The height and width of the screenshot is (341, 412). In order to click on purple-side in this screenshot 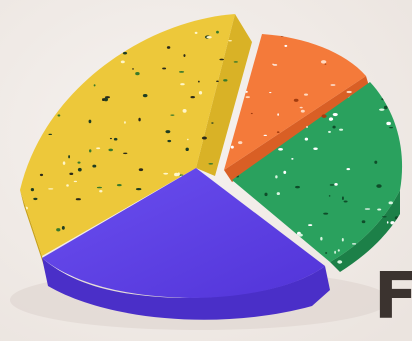, I will do `click(186, 289)`.